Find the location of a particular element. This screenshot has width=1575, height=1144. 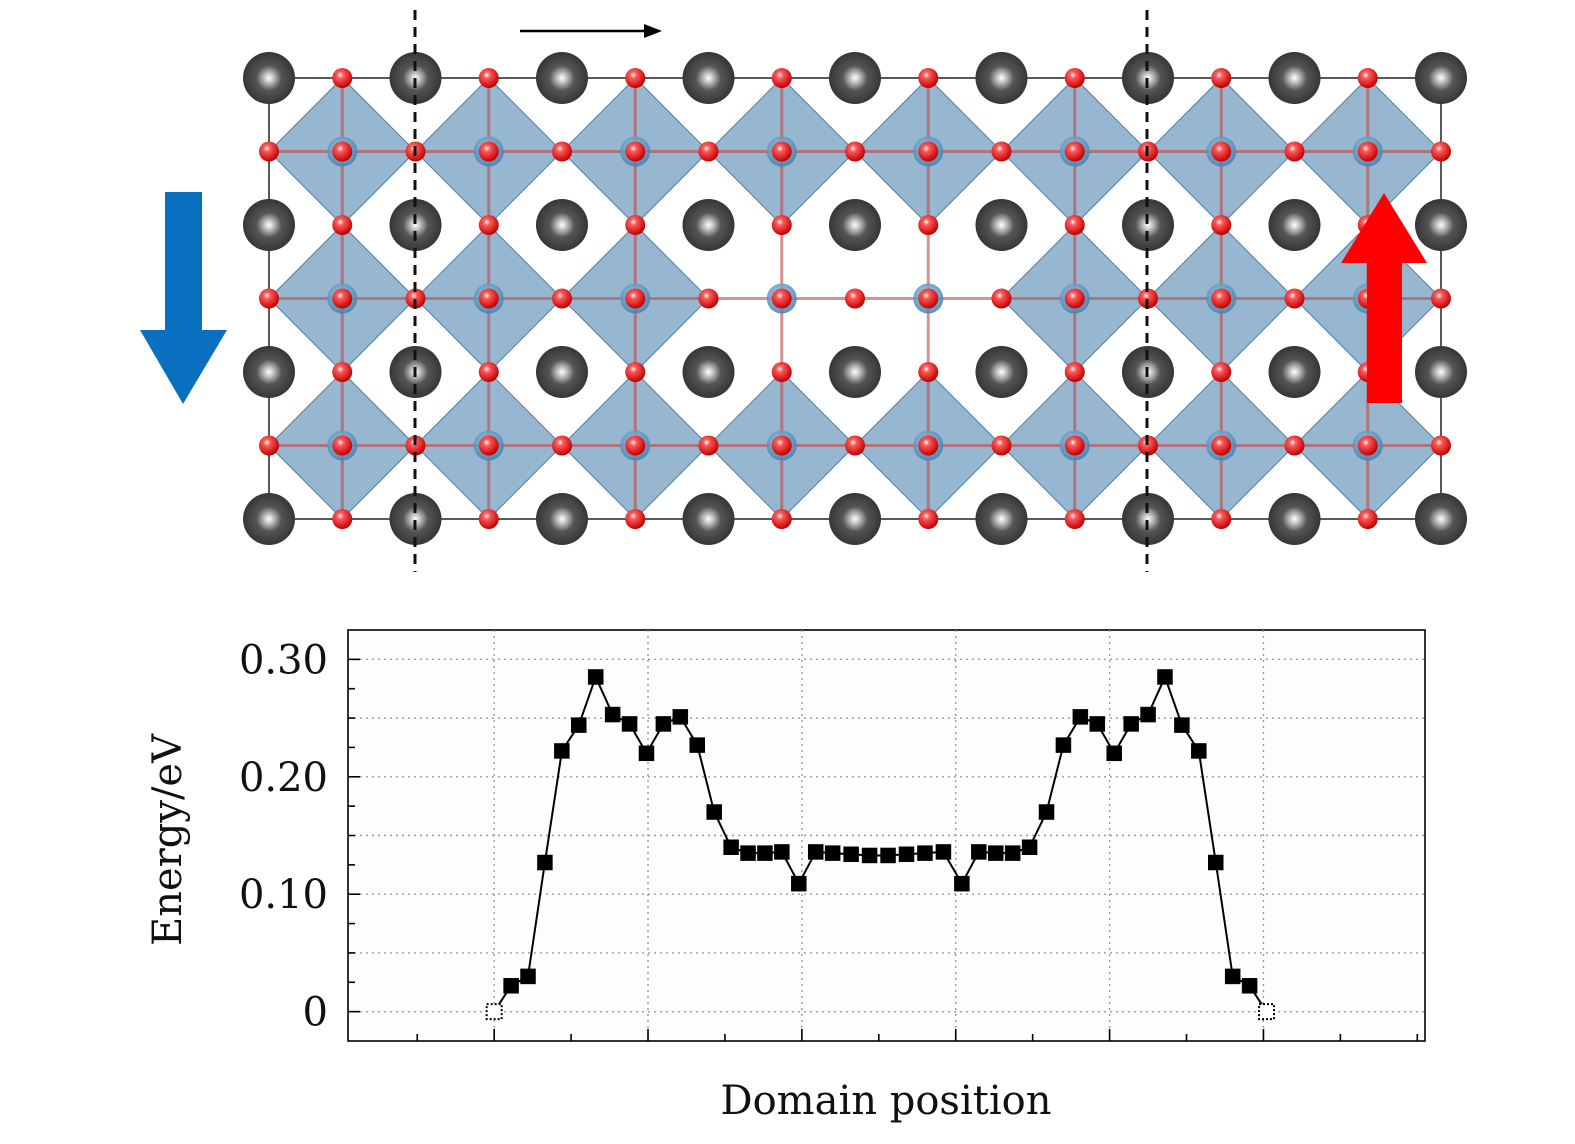

energy-line is located at coordinates (880, 843).